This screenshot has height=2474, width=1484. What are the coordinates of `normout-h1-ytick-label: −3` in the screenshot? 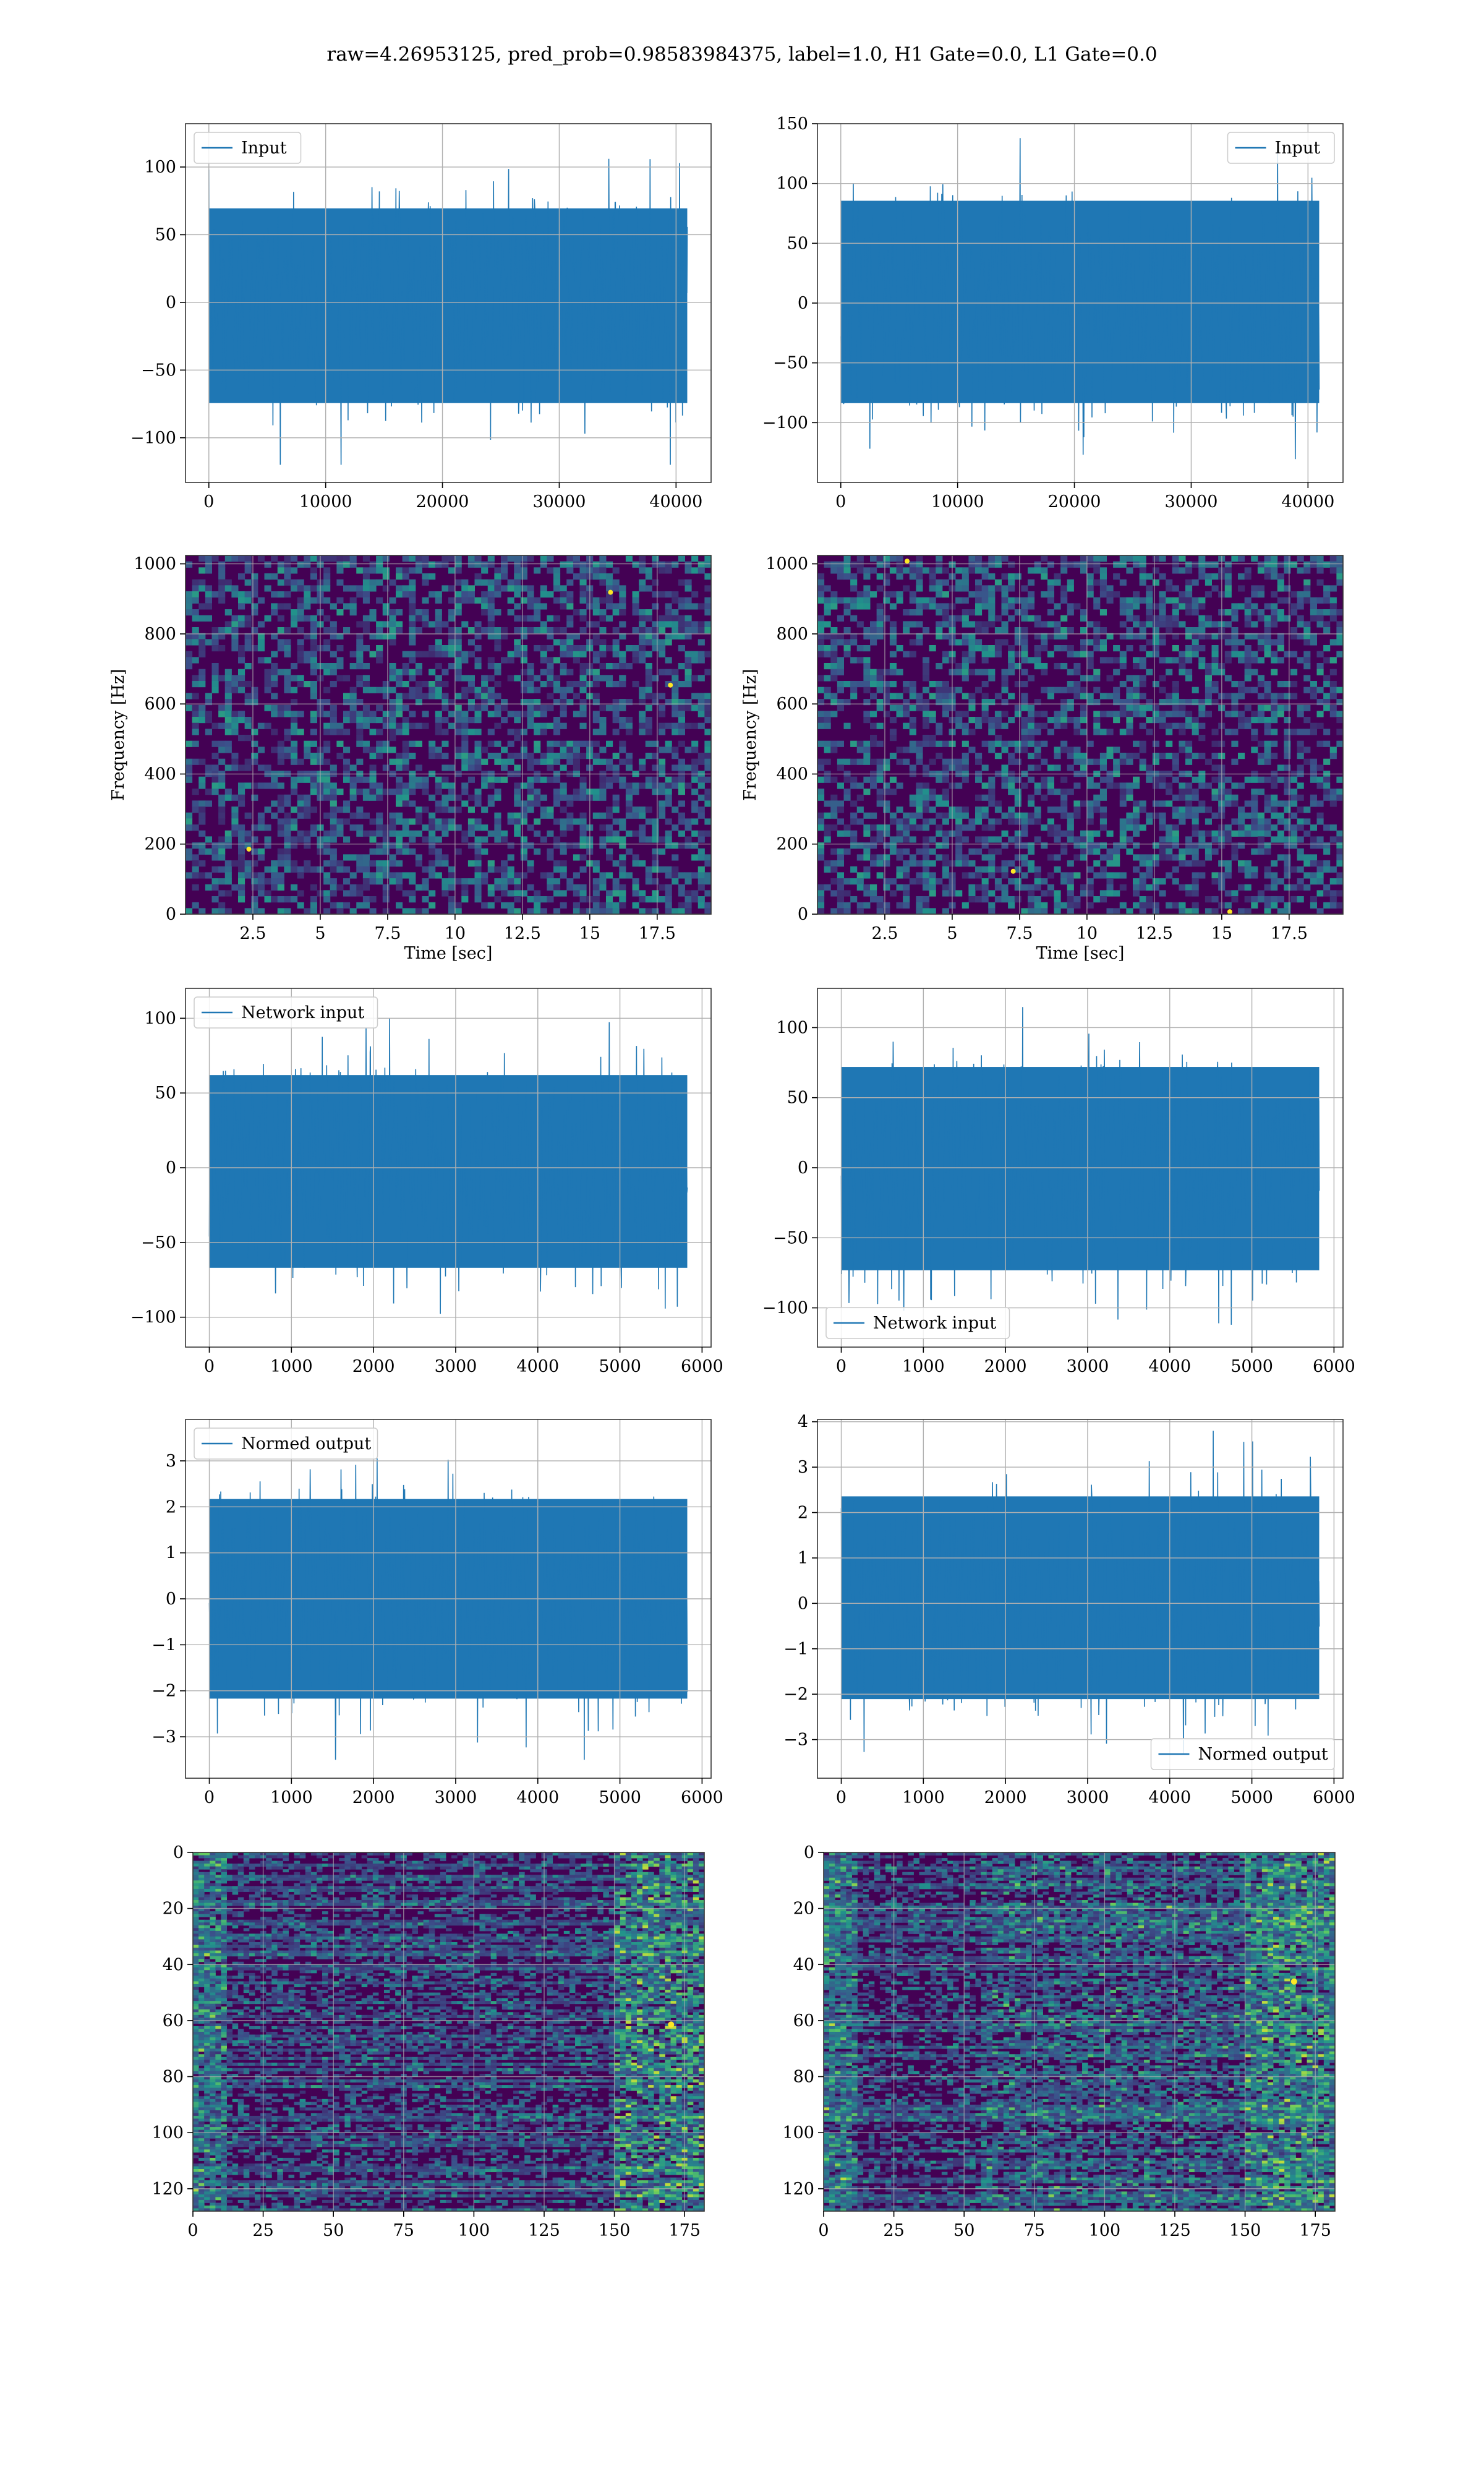 It's located at (163, 1737).